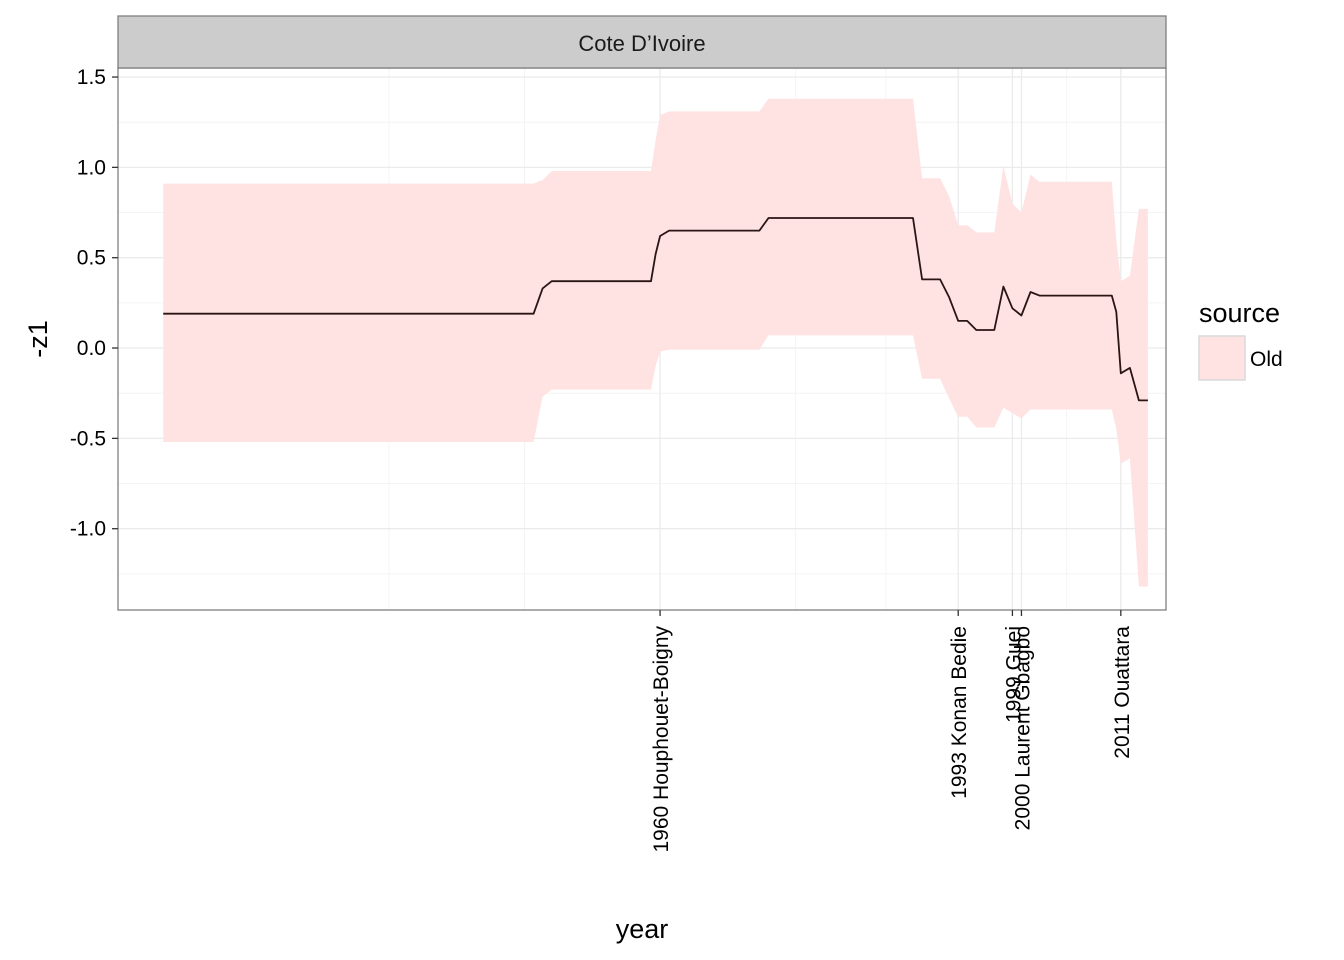  Describe the element at coordinates (1122, 692) in the screenshot. I see `x-tick-label: 2011 Ouattara` at that location.